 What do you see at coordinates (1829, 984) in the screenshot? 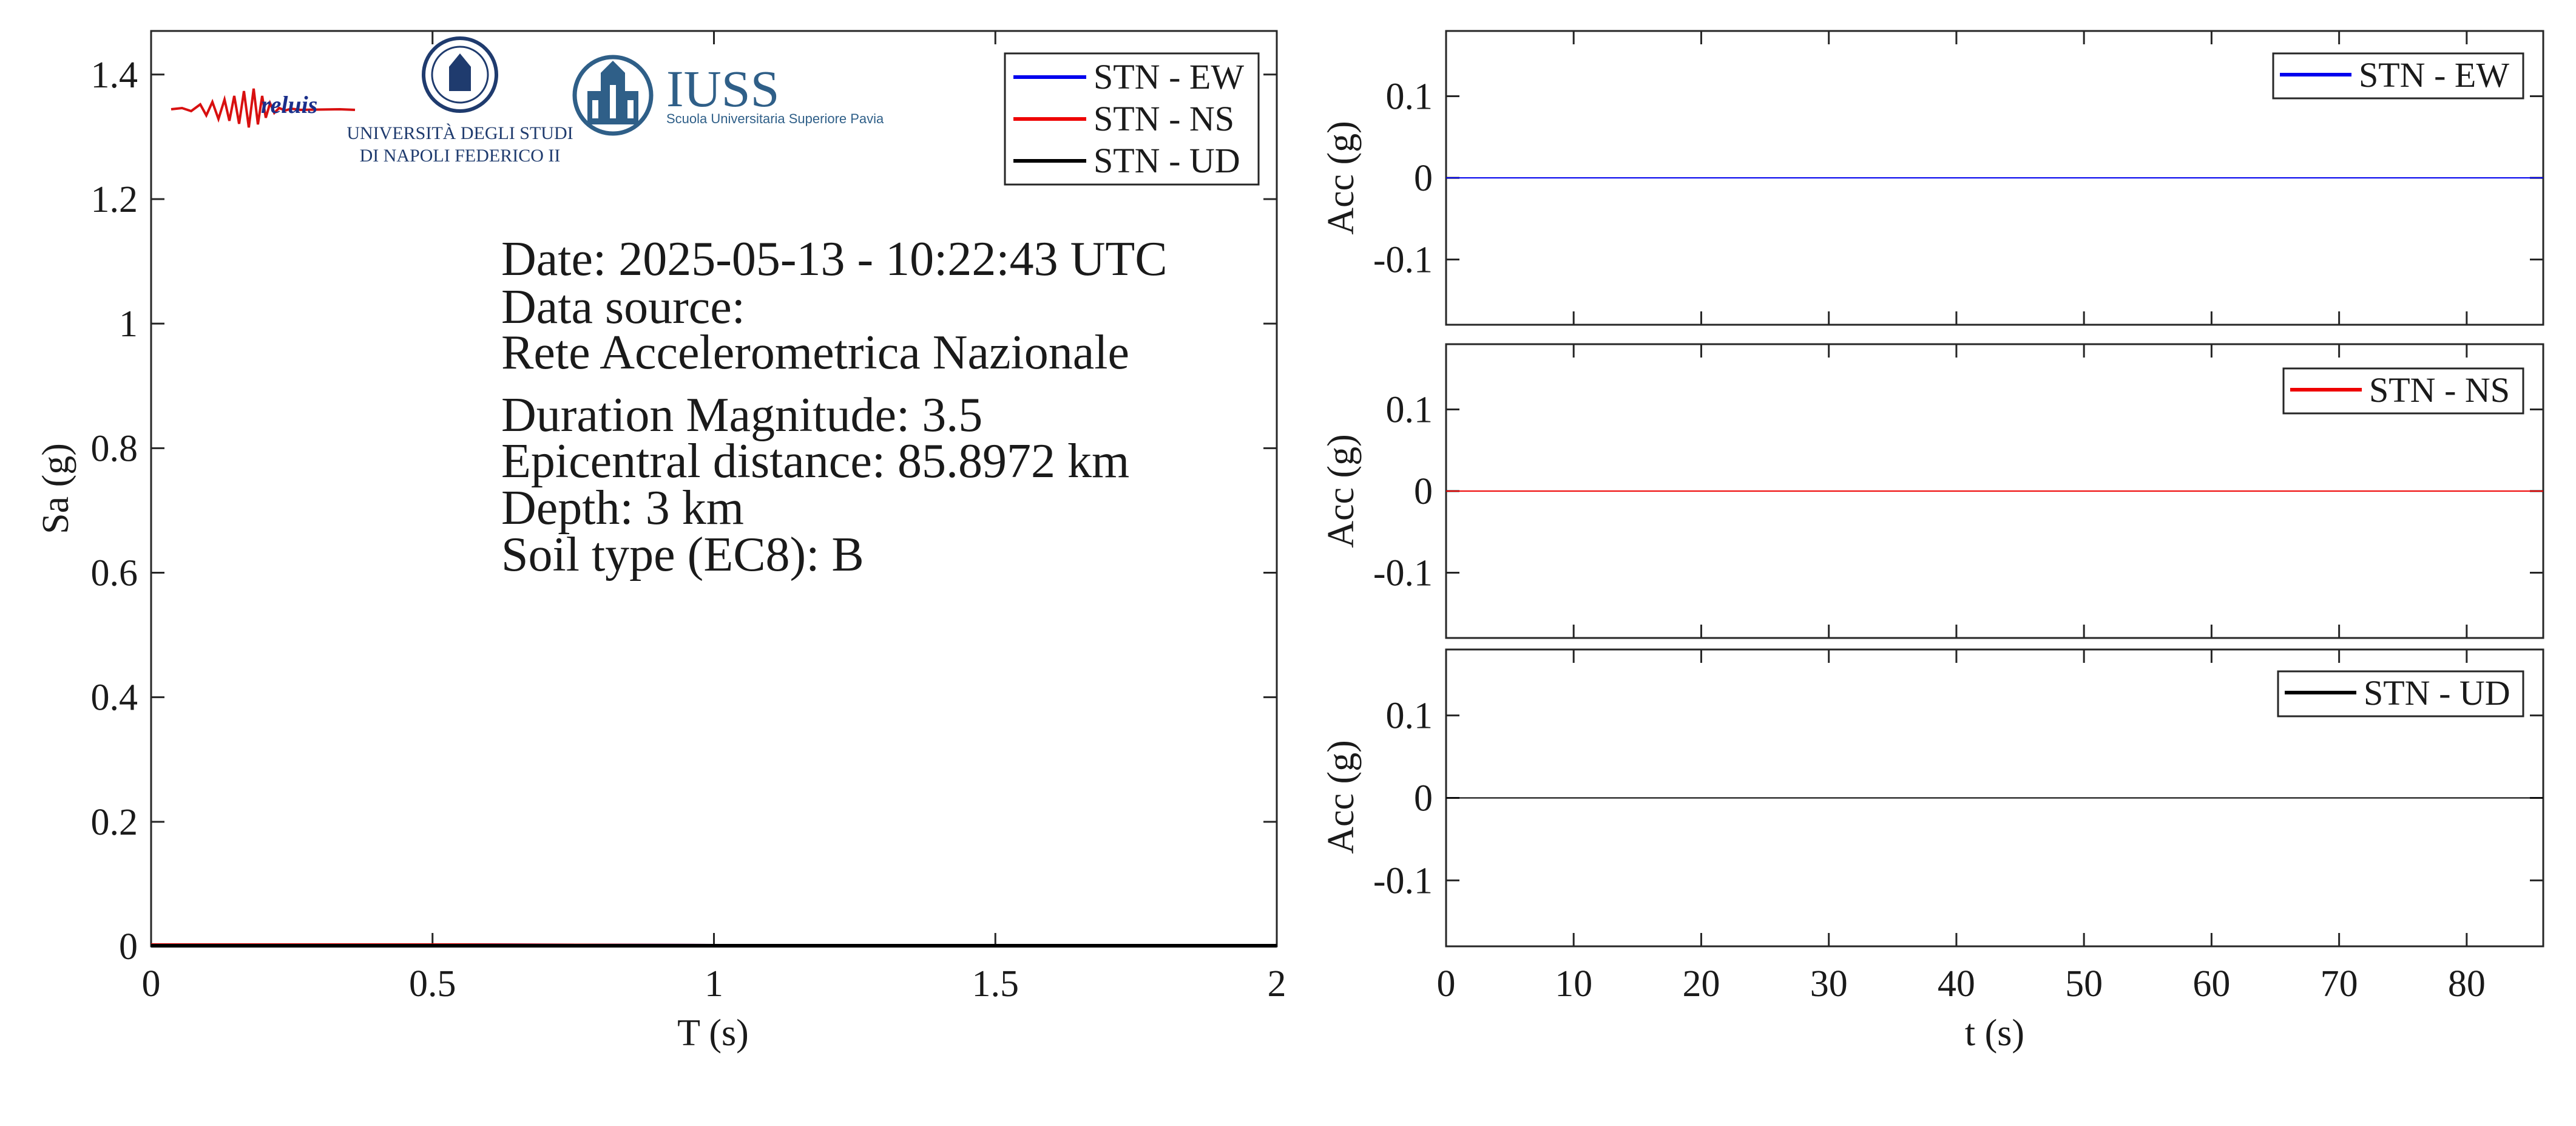
I see `acc-ud-x-tick-label: 30` at bounding box center [1829, 984].